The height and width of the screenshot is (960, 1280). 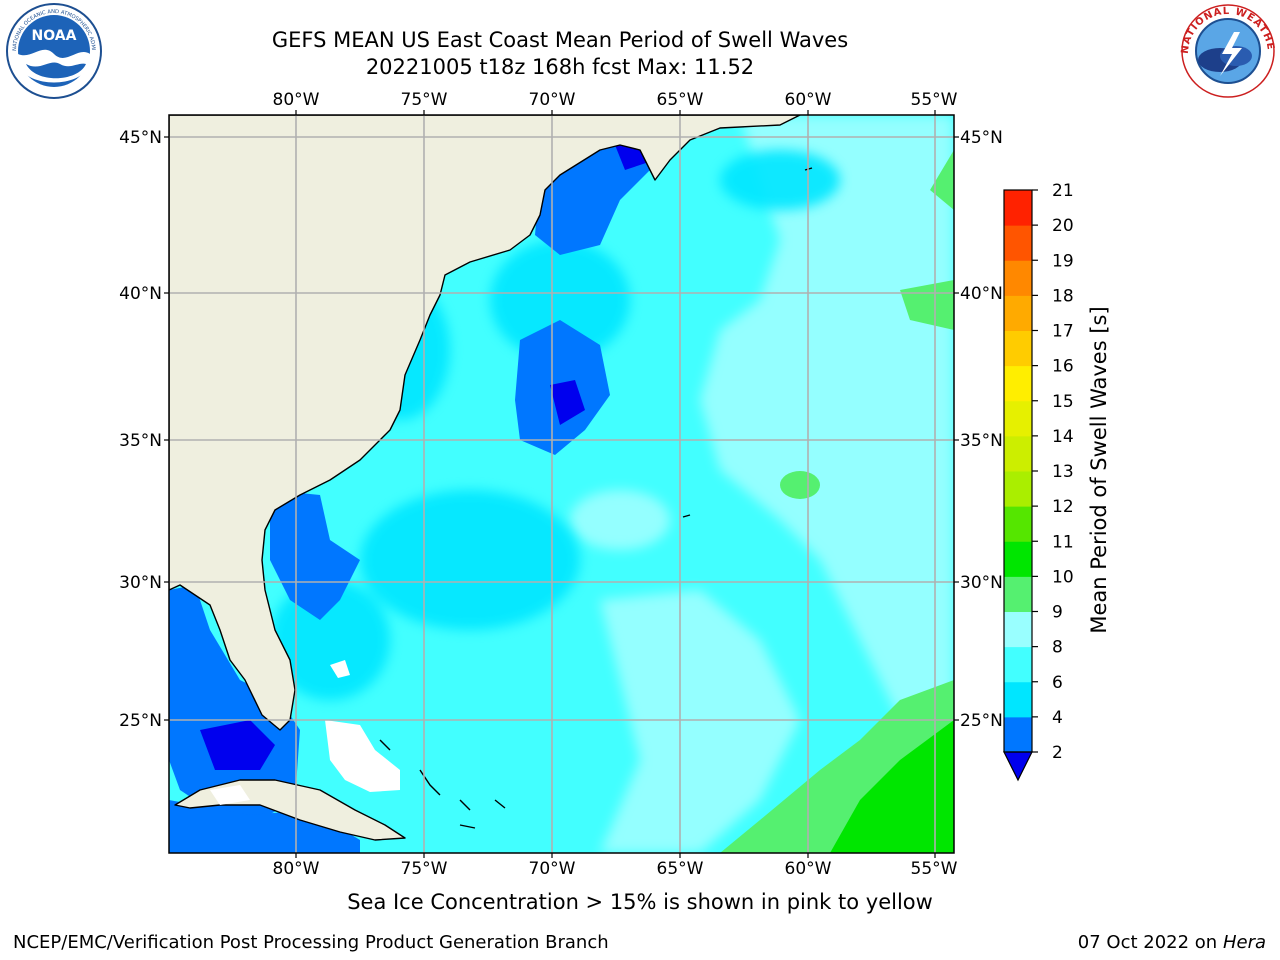 What do you see at coordinates (615, 100) in the screenshot?
I see `lon-labels-top: 80°W 75°W 70°W 65°W 60°W 55°W` at bounding box center [615, 100].